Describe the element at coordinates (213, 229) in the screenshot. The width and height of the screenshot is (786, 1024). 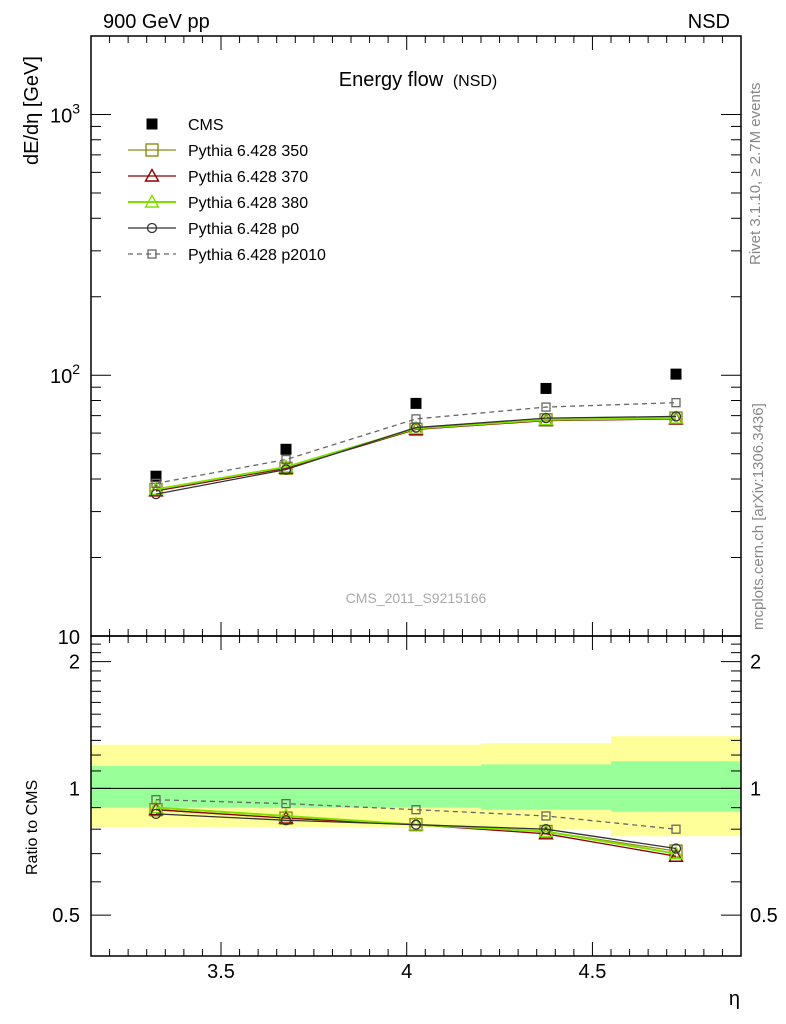
I see `legend-entry-p0: Pythia 6.428 p0` at that location.